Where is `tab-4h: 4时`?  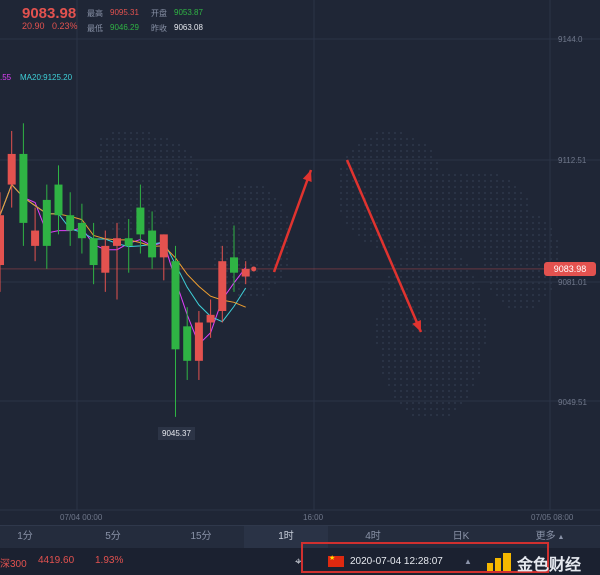
tab-4h: 4时 is located at coordinates (373, 536).